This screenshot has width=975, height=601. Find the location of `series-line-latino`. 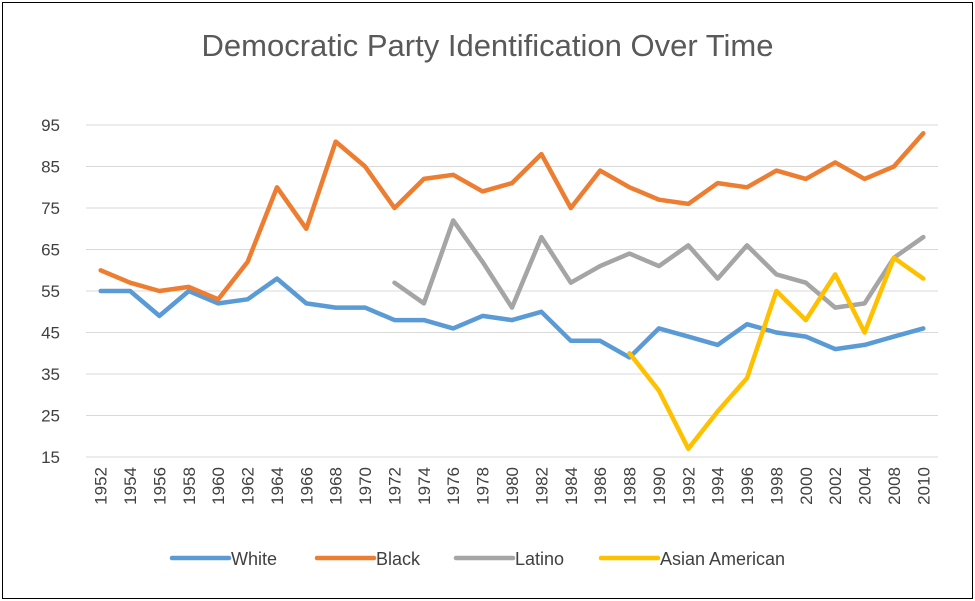

series-line-latino is located at coordinates (659, 264).